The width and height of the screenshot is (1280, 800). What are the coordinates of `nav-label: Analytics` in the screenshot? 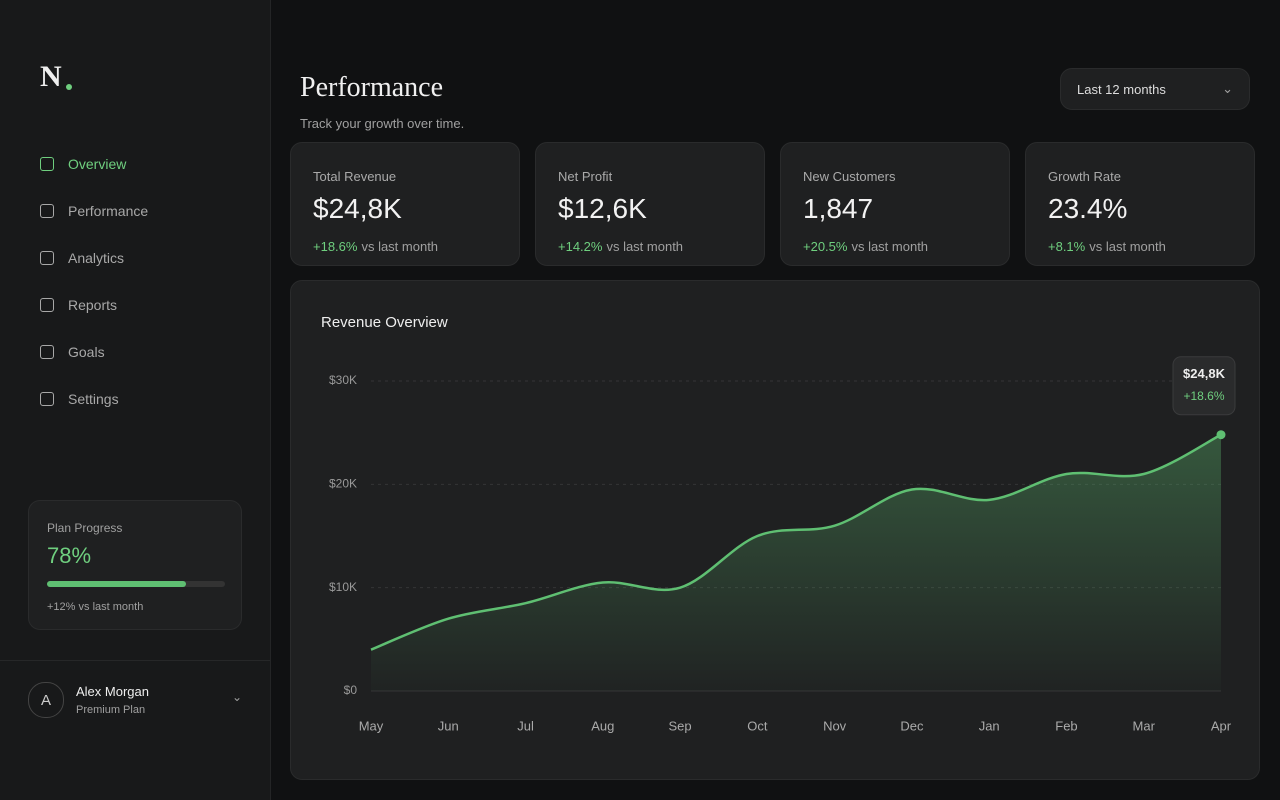 It's located at (96, 258).